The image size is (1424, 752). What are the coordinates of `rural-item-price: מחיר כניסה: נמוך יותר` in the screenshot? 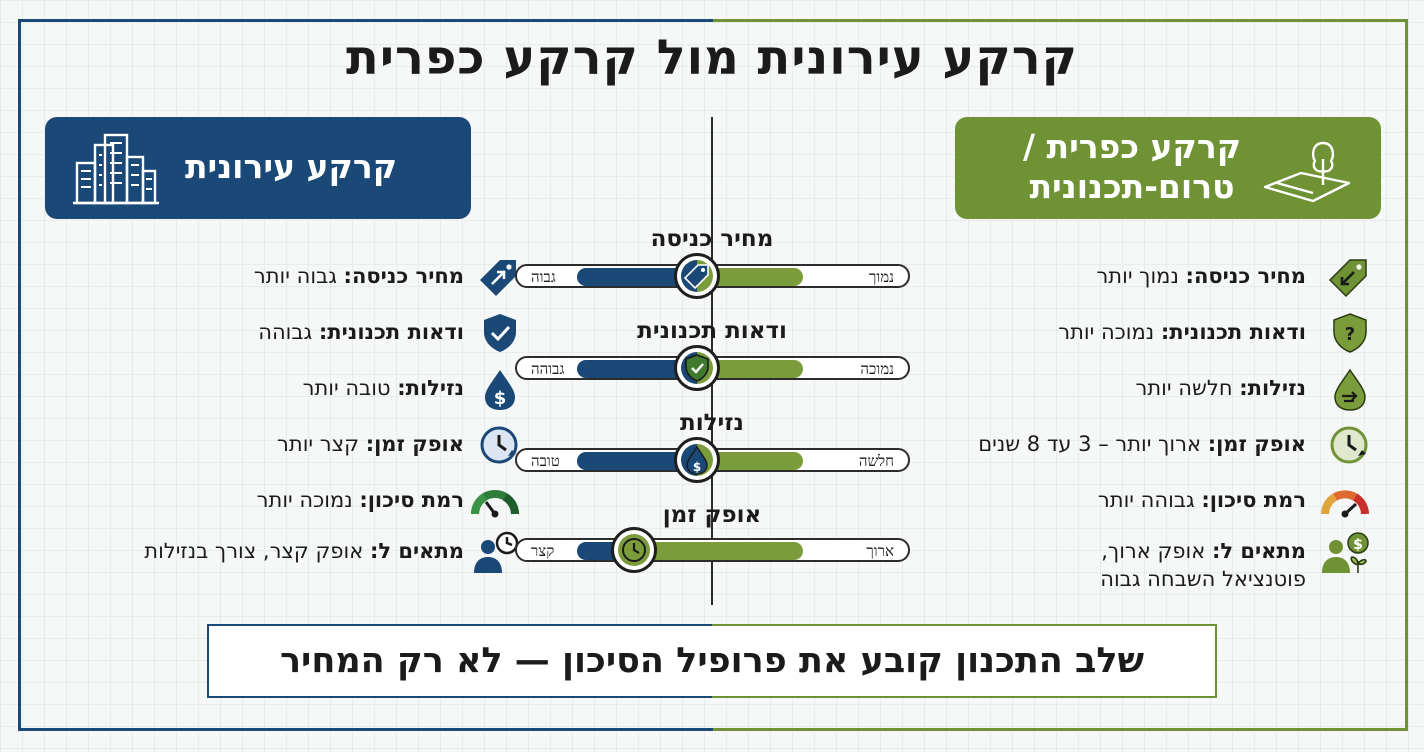 It's located at (1231, 278).